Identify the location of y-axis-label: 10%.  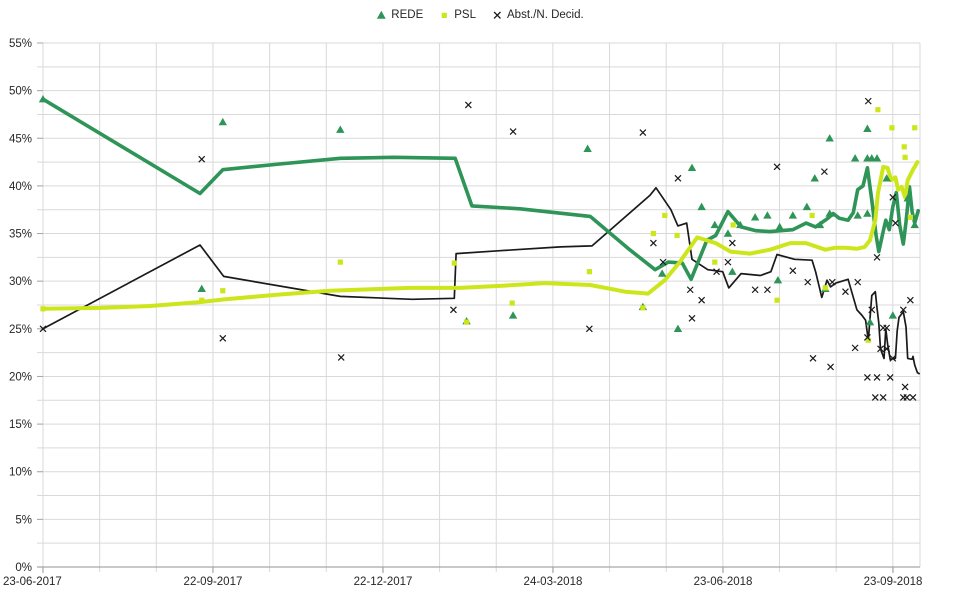
(20, 473).